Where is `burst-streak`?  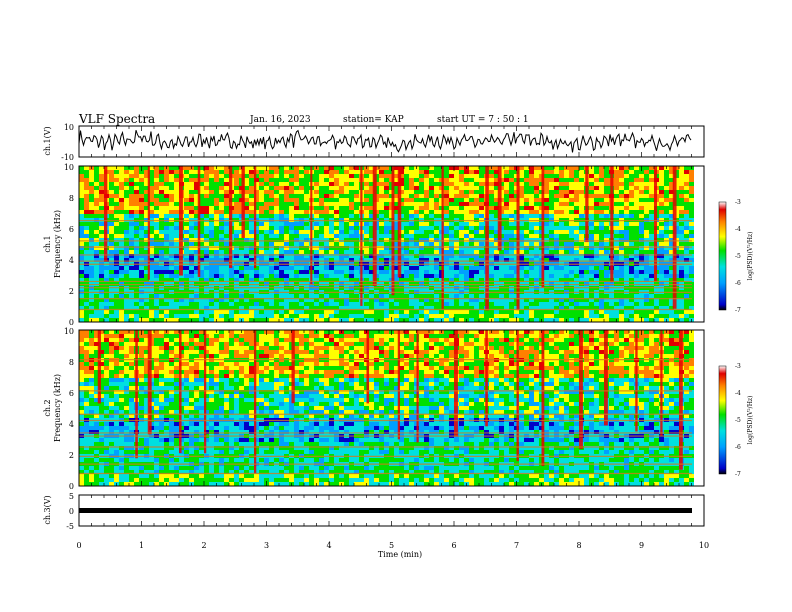
burst-streak is located at coordinates (148, 223).